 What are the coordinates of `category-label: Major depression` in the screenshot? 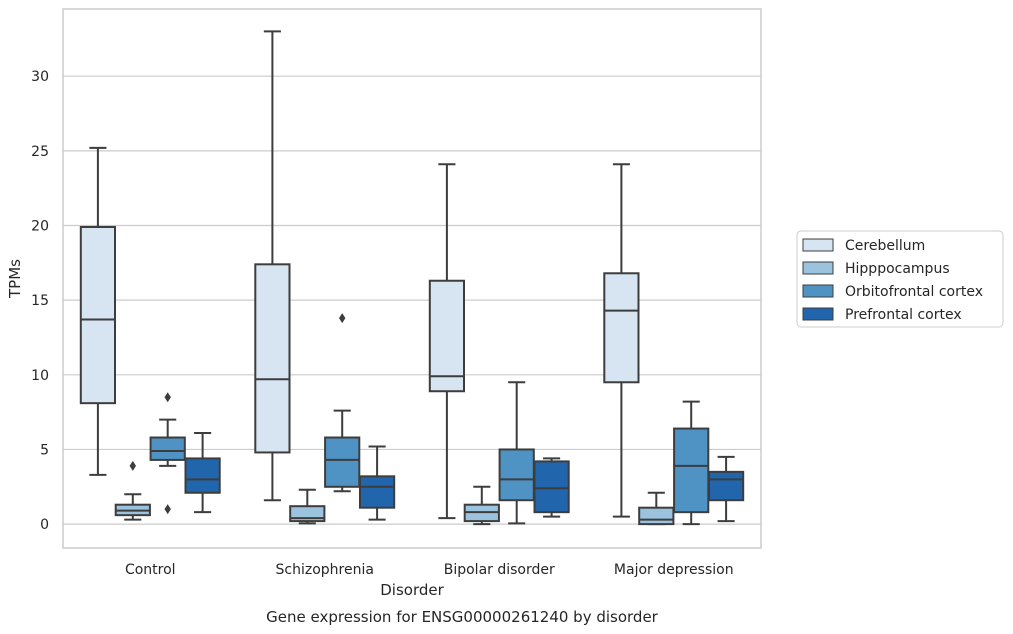 It's located at (674, 570).